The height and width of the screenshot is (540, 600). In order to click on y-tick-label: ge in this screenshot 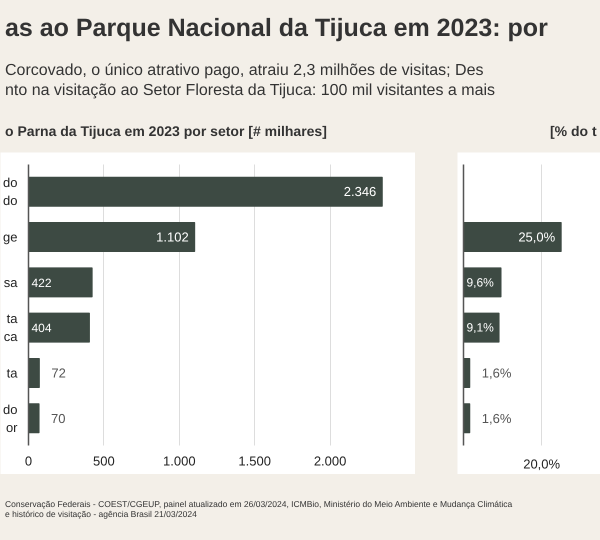, I will do `click(10, 236)`.